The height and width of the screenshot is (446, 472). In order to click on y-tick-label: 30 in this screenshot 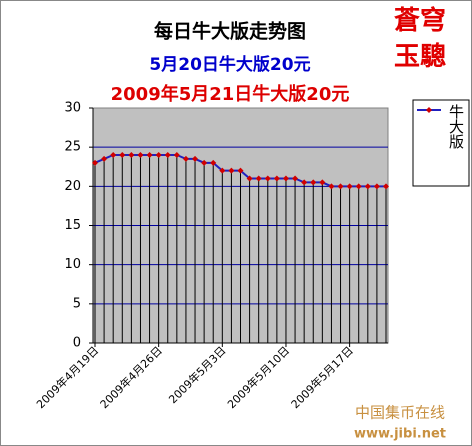, I will do `click(72, 108)`.